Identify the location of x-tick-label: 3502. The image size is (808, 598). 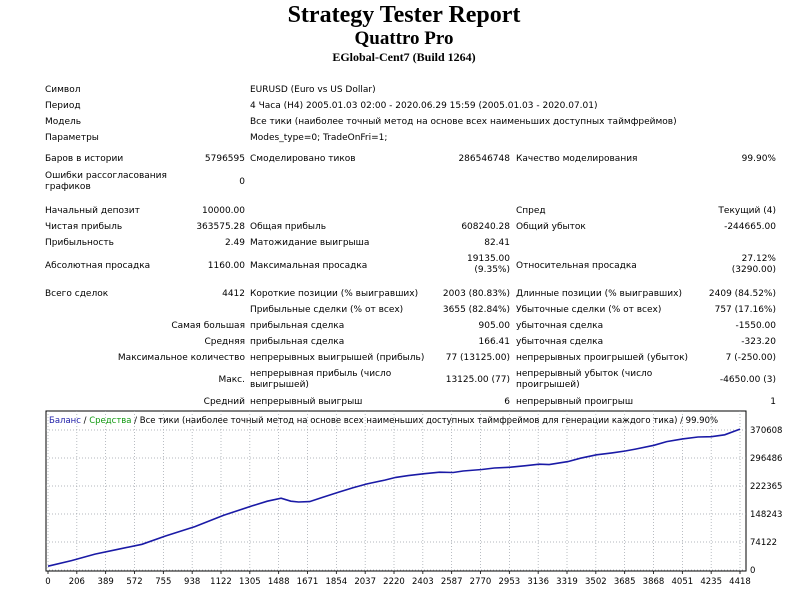
(596, 582).